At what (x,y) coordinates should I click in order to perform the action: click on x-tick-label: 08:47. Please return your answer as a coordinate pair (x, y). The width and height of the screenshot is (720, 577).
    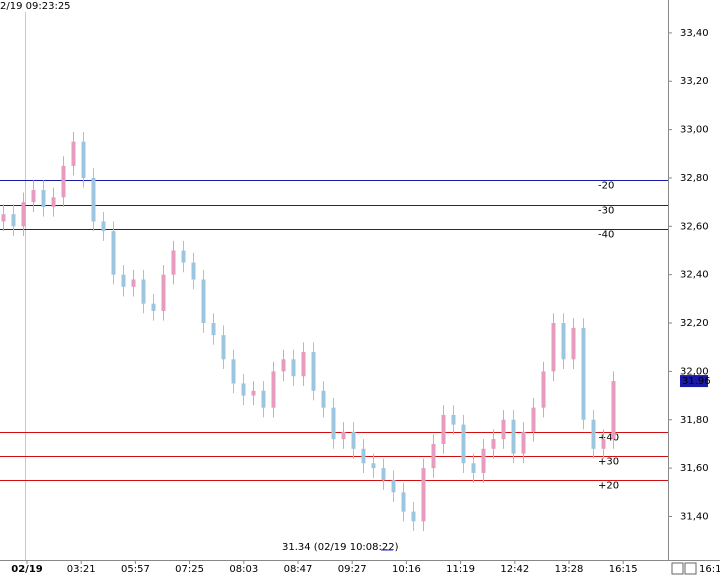
    Looking at the image, I should click on (298, 569).